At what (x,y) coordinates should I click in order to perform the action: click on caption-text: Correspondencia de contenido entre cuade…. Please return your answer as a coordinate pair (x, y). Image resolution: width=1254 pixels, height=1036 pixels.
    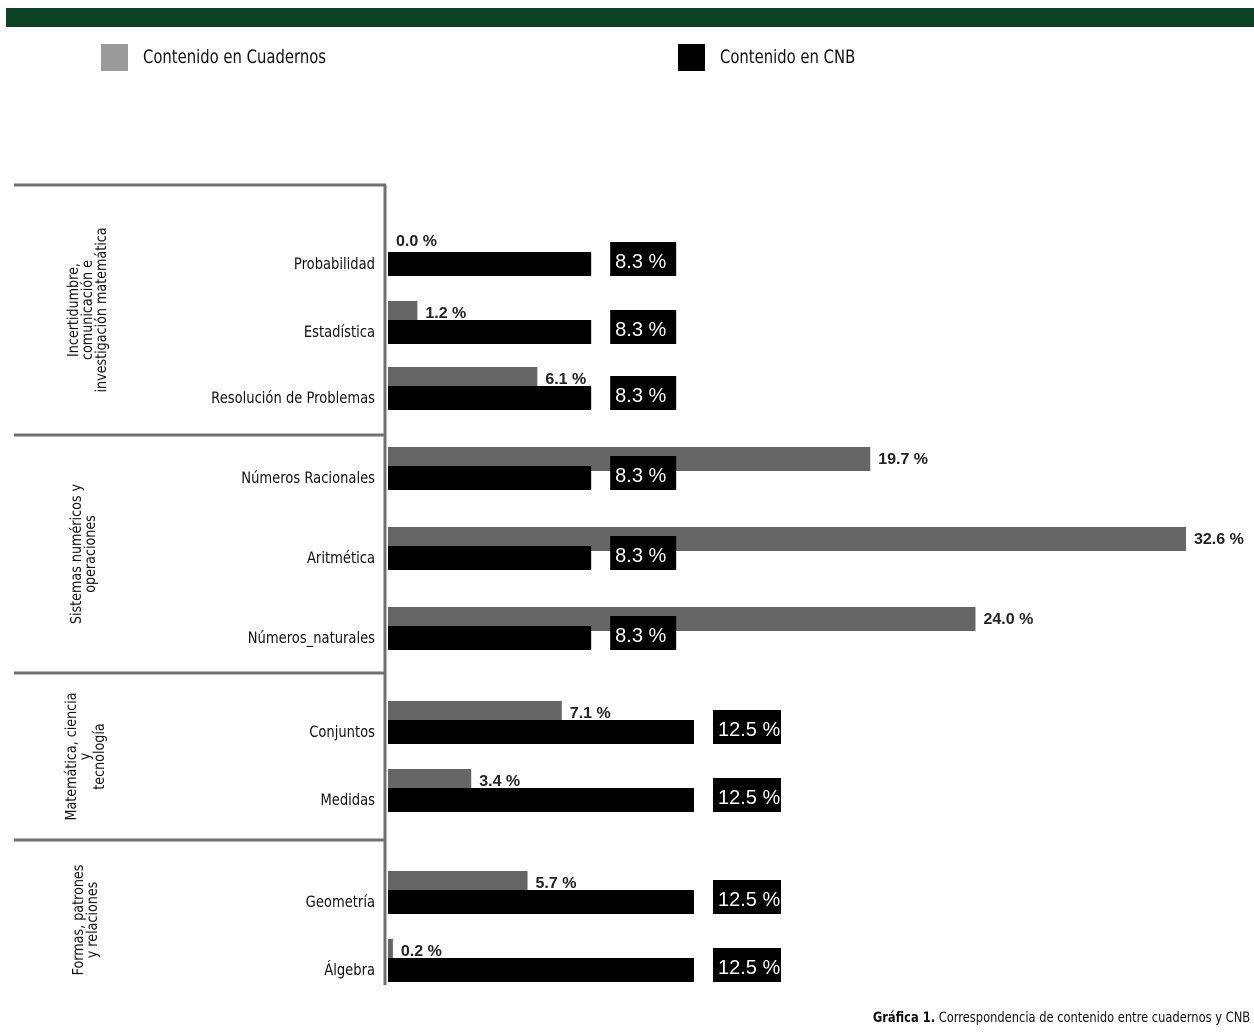
    Looking at the image, I should click on (1094, 1018).